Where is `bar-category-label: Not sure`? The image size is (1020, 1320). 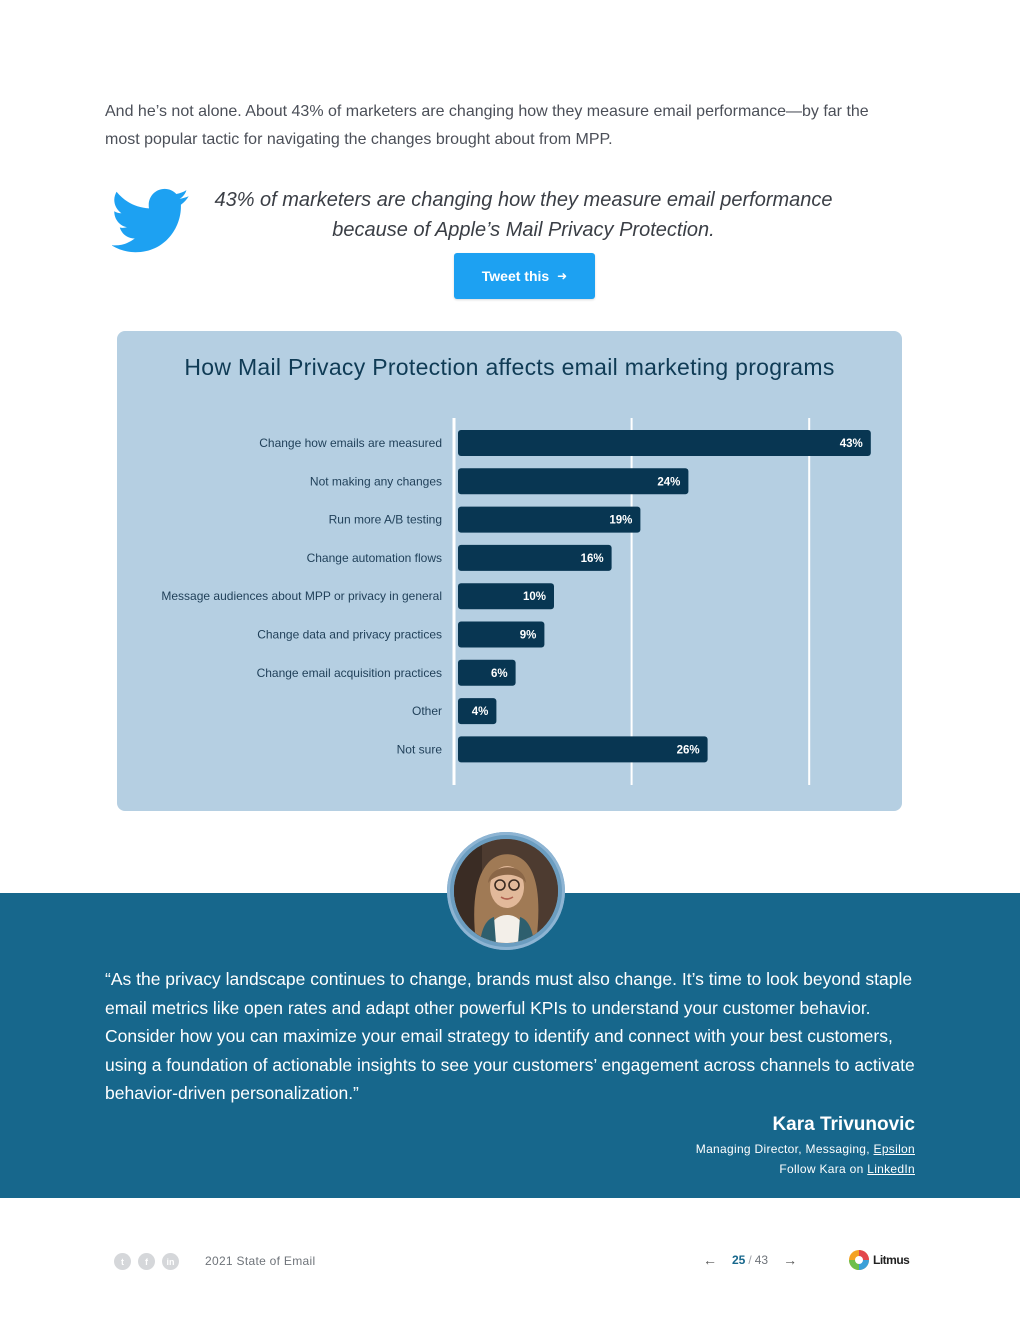
bar-category-label: Not sure is located at coordinates (420, 749).